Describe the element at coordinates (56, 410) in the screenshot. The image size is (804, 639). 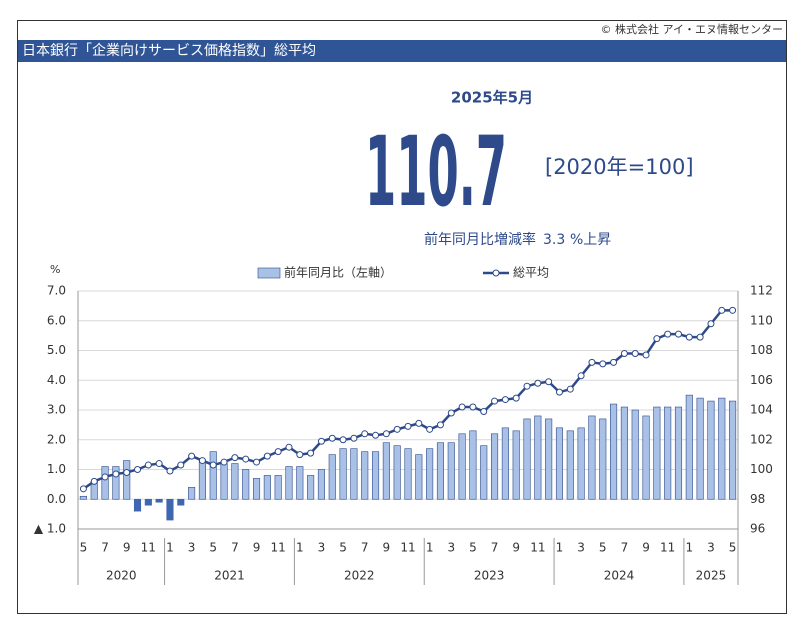
I see `y-tick-label: 3.0` at that location.